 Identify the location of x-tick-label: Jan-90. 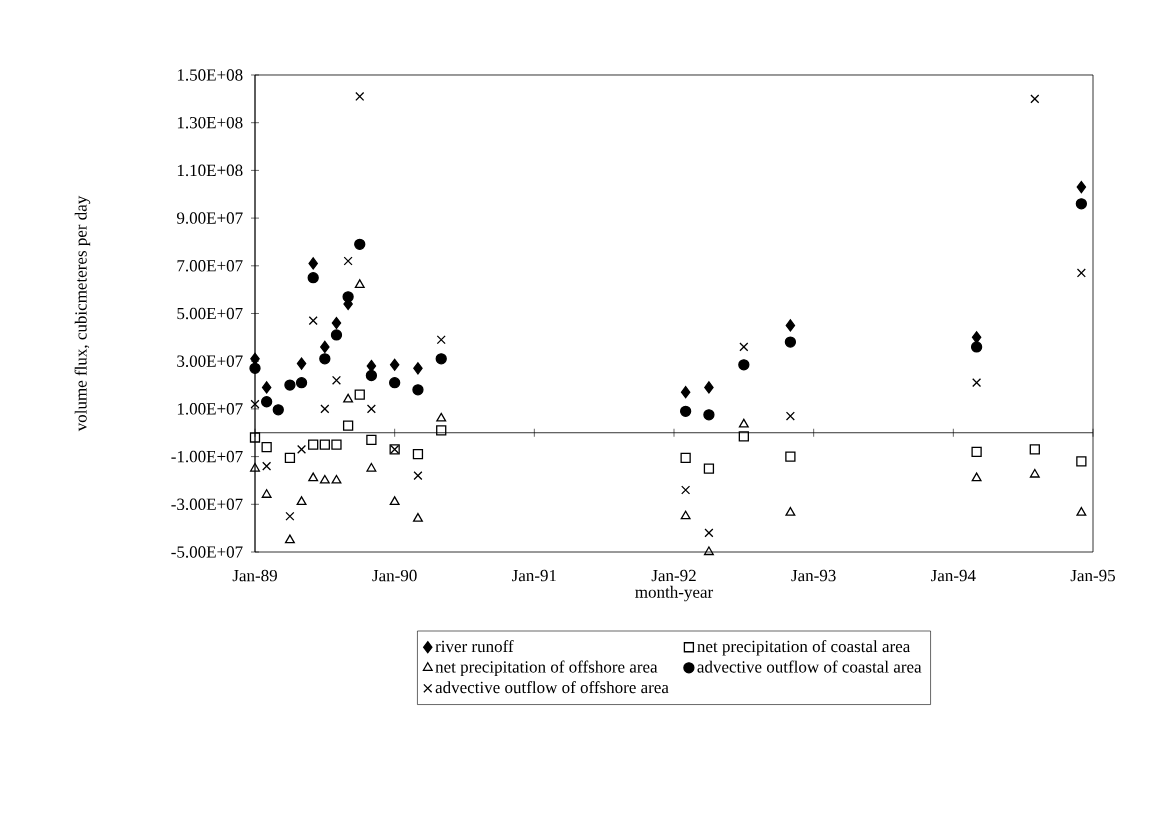
(394, 575).